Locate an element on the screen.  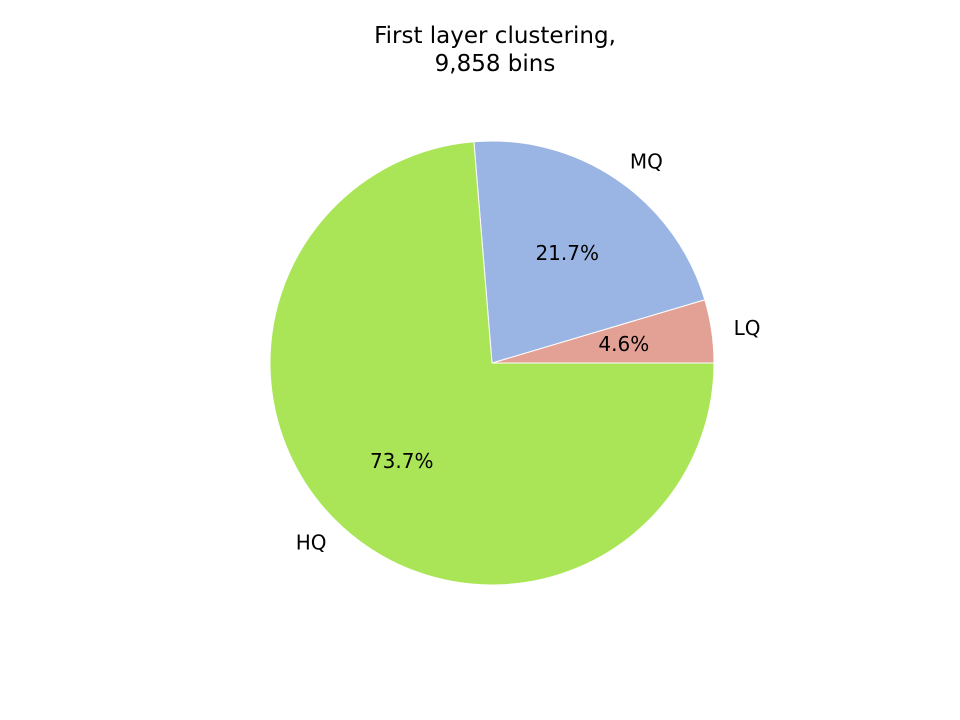
slice-percent-hq: 73.7% is located at coordinates (402, 461).